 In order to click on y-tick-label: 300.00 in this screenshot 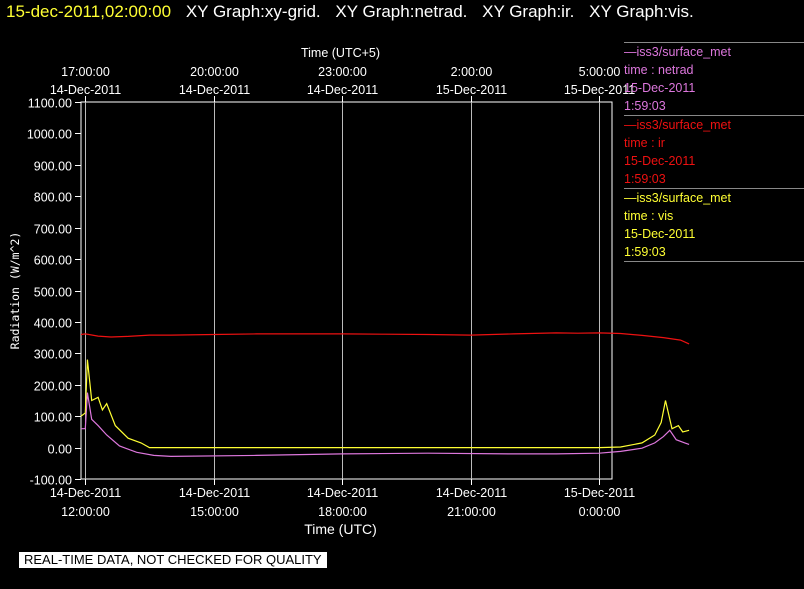, I will do `click(53, 355)`.